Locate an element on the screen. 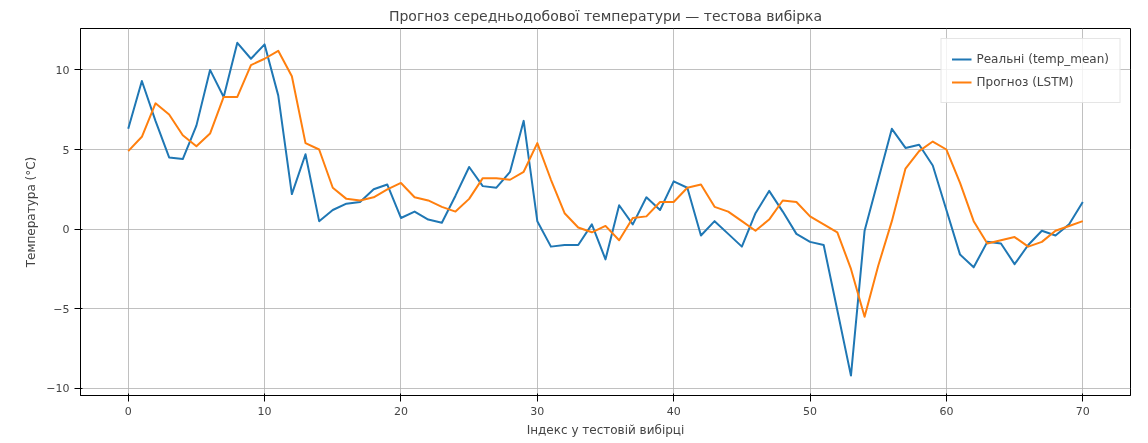  x-tick-label: 70 is located at coordinates (1082, 411).